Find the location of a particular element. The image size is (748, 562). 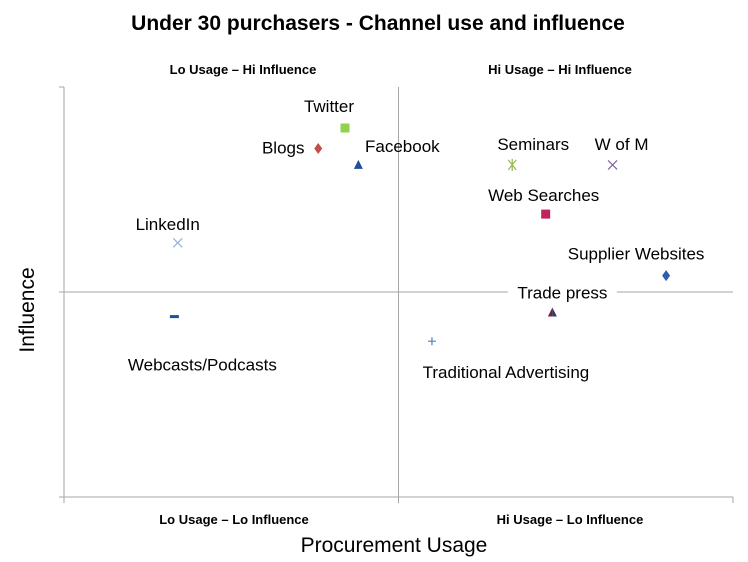

point-marker-w-of-m is located at coordinates (612, 164).